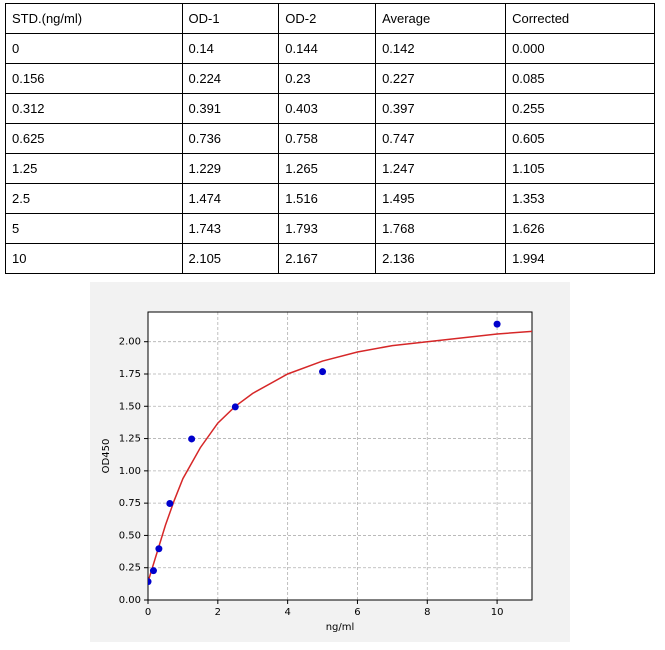 The image size is (665, 650). I want to click on table-cell: 1.626, so click(580, 228).